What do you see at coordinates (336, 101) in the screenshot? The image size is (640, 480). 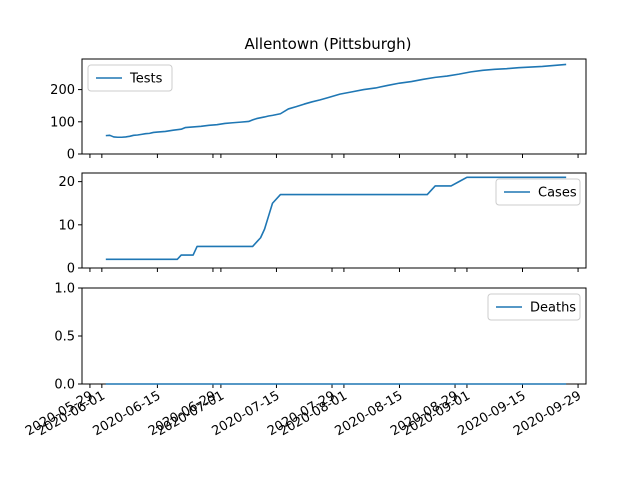 I see `series-line-tests` at bounding box center [336, 101].